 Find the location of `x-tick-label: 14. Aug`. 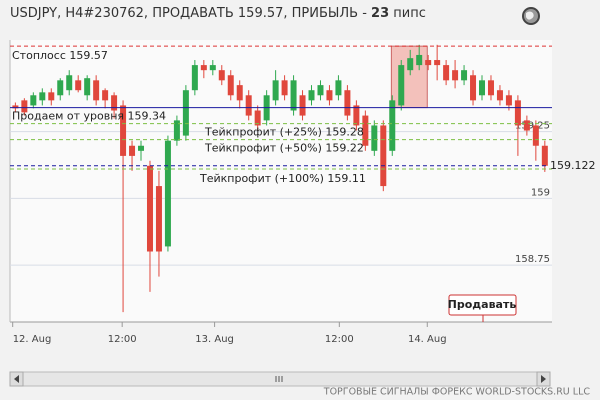

x-tick-label: 14. Aug is located at coordinates (427, 339).